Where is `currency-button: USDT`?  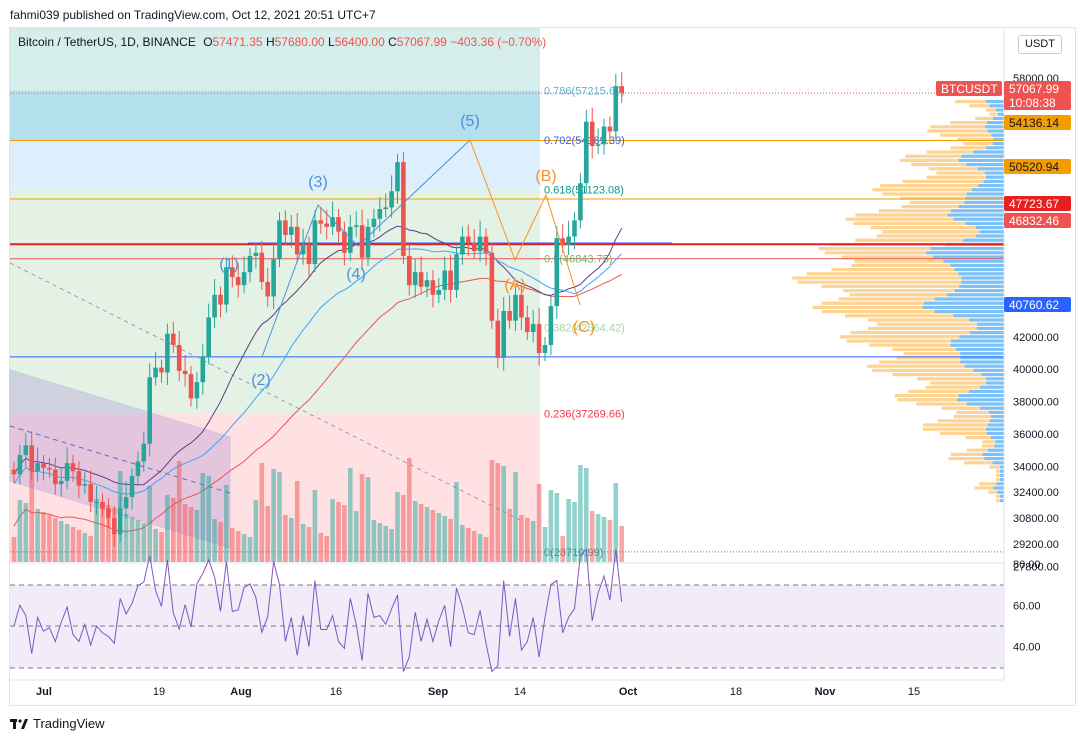
currency-button: USDT is located at coordinates (1040, 44).